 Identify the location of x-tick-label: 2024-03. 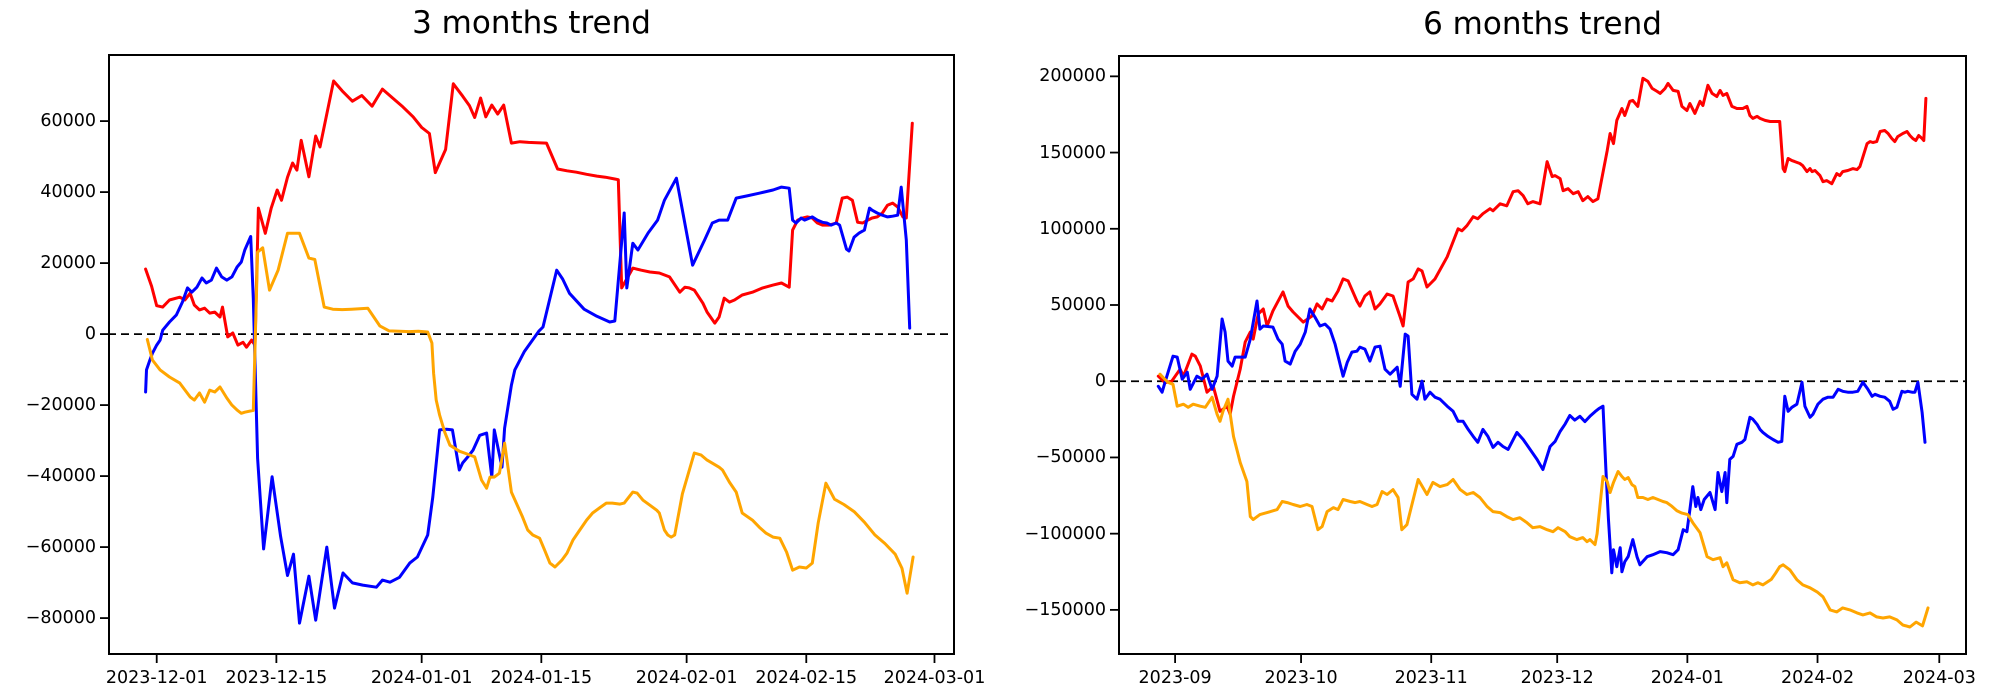
(1939, 678).